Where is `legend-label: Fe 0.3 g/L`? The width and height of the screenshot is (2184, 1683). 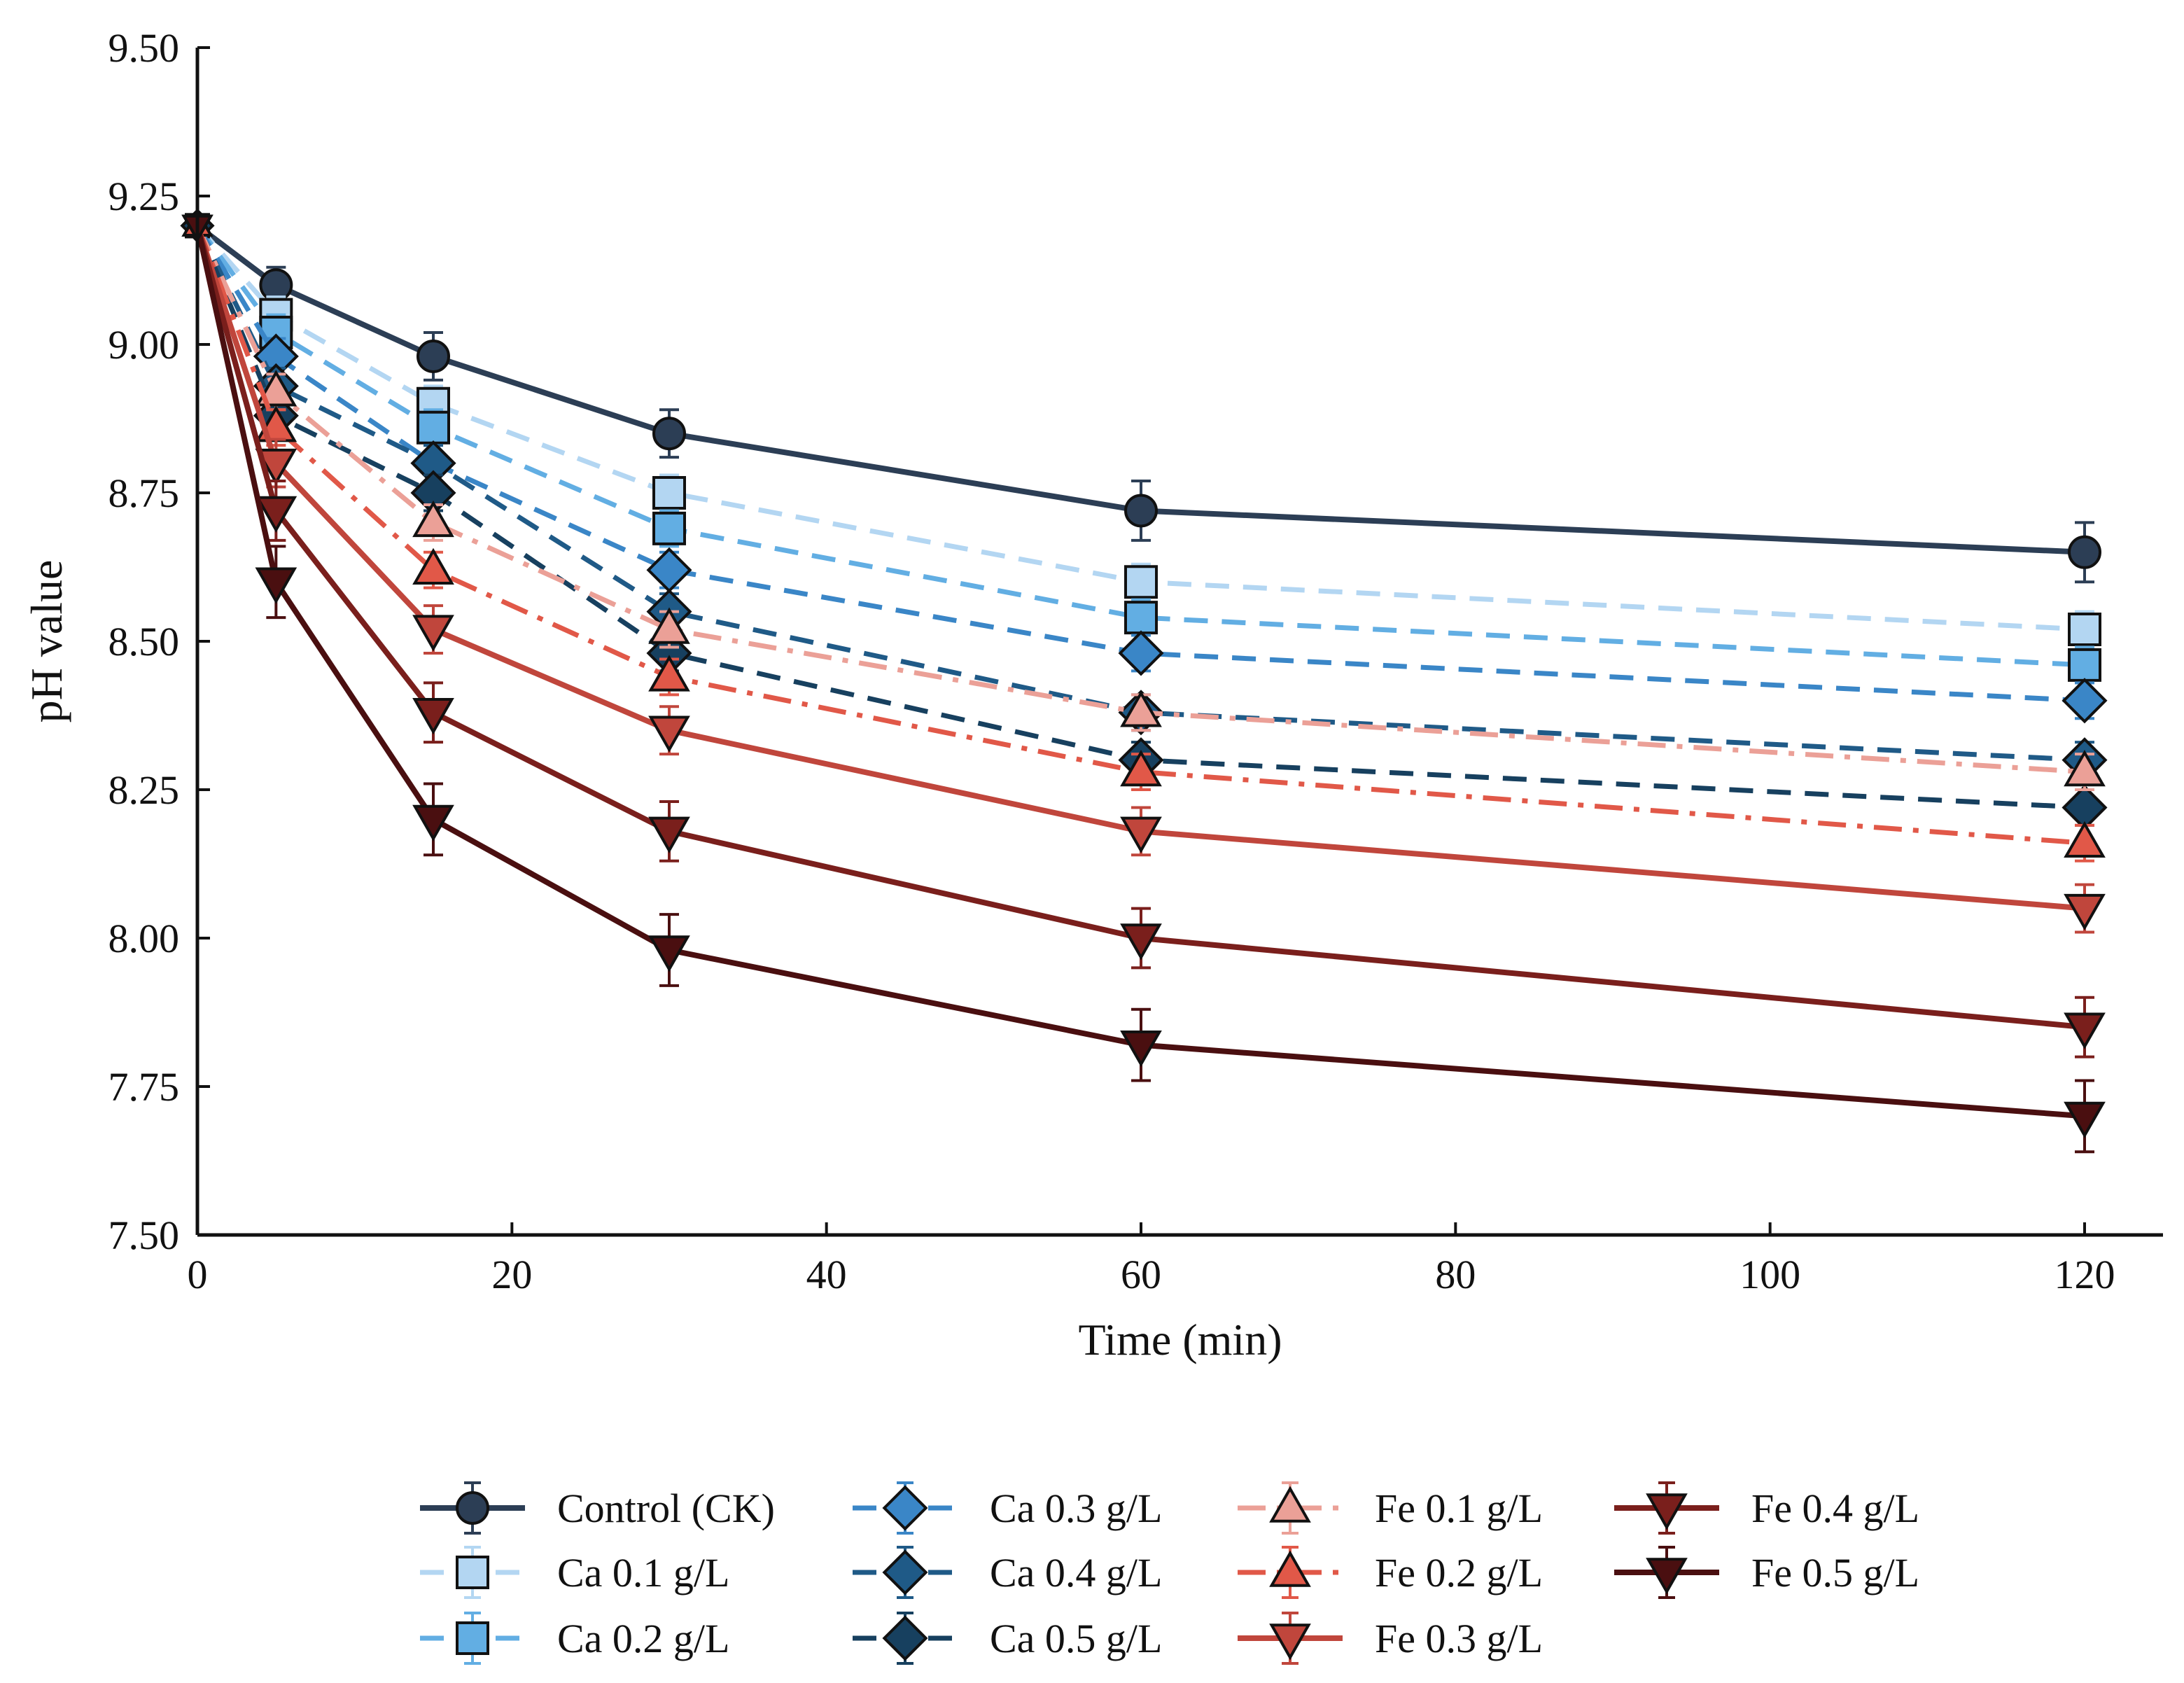 legend-label: Fe 0.3 g/L is located at coordinates (1459, 1638).